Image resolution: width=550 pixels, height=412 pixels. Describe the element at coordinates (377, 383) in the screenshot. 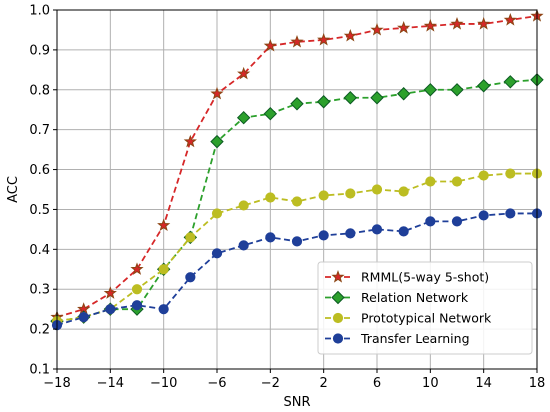

I see `x-tick-label: 6` at that location.